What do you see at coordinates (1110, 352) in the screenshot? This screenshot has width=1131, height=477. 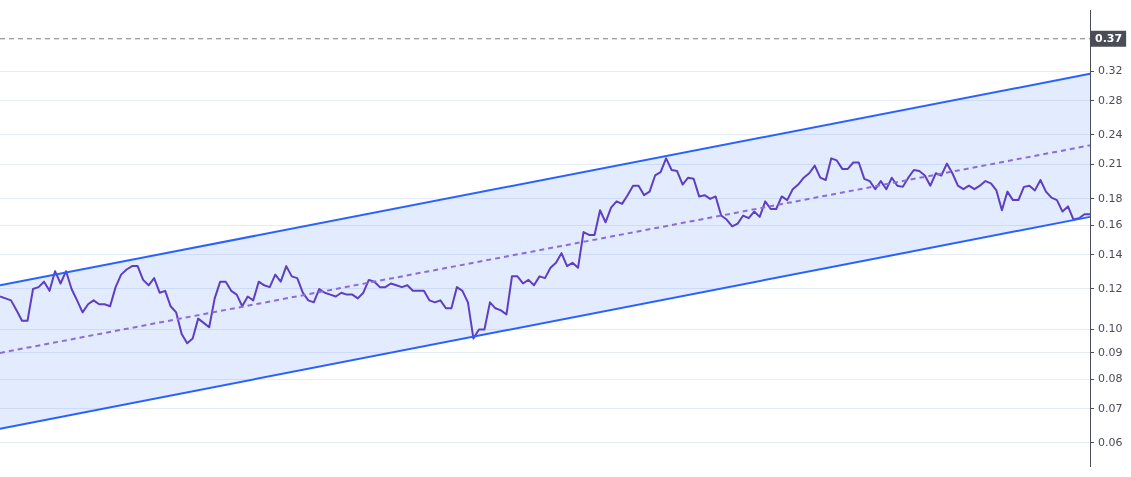 I see `y-tick-label: 0.09` at bounding box center [1110, 352].